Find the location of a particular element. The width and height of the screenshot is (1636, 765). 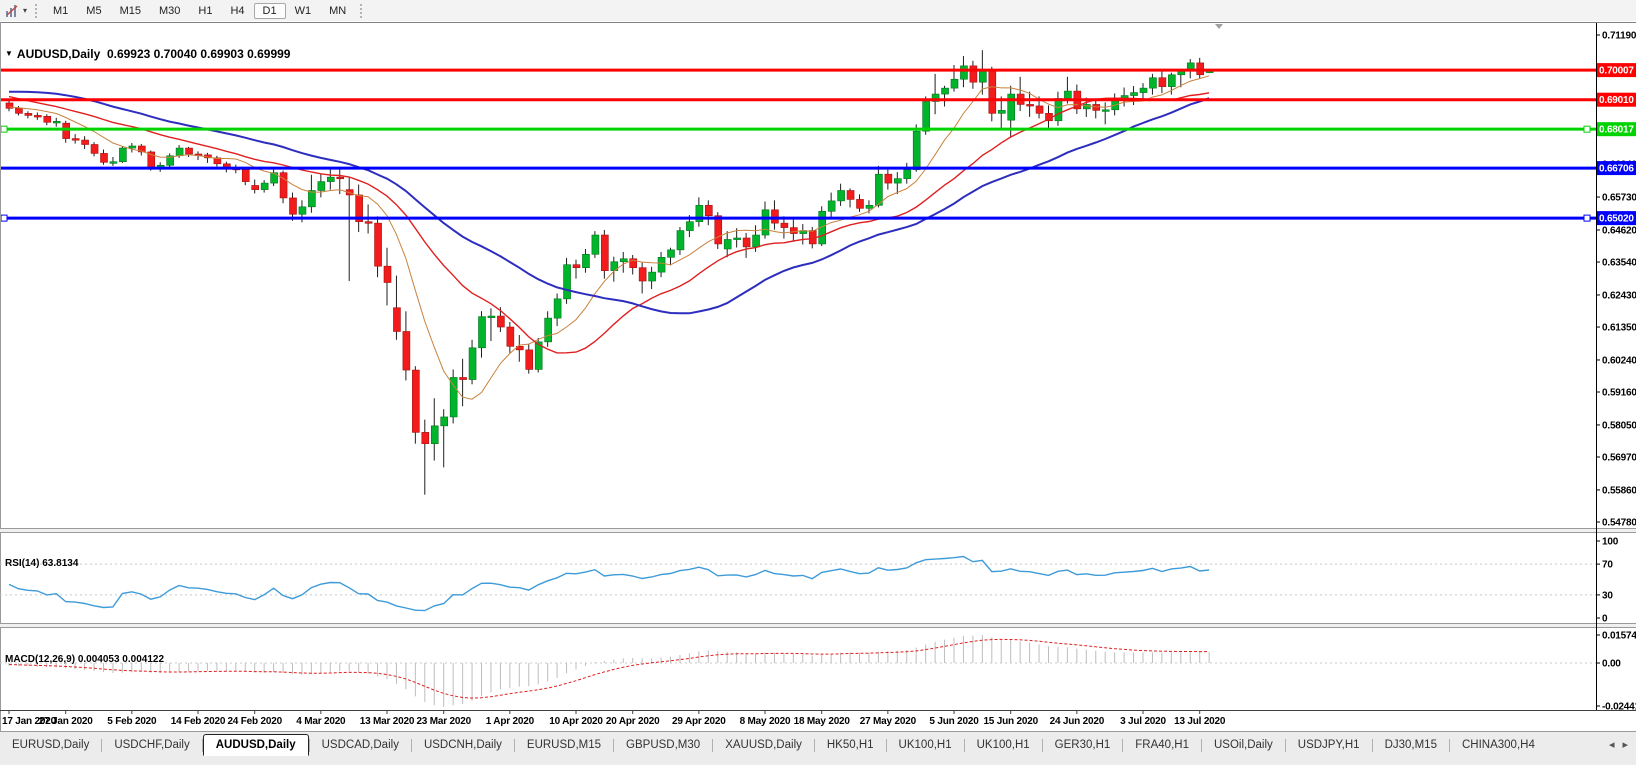

tab-EURUSD-Daily: EURUSD,Daily is located at coordinates (51, 745).